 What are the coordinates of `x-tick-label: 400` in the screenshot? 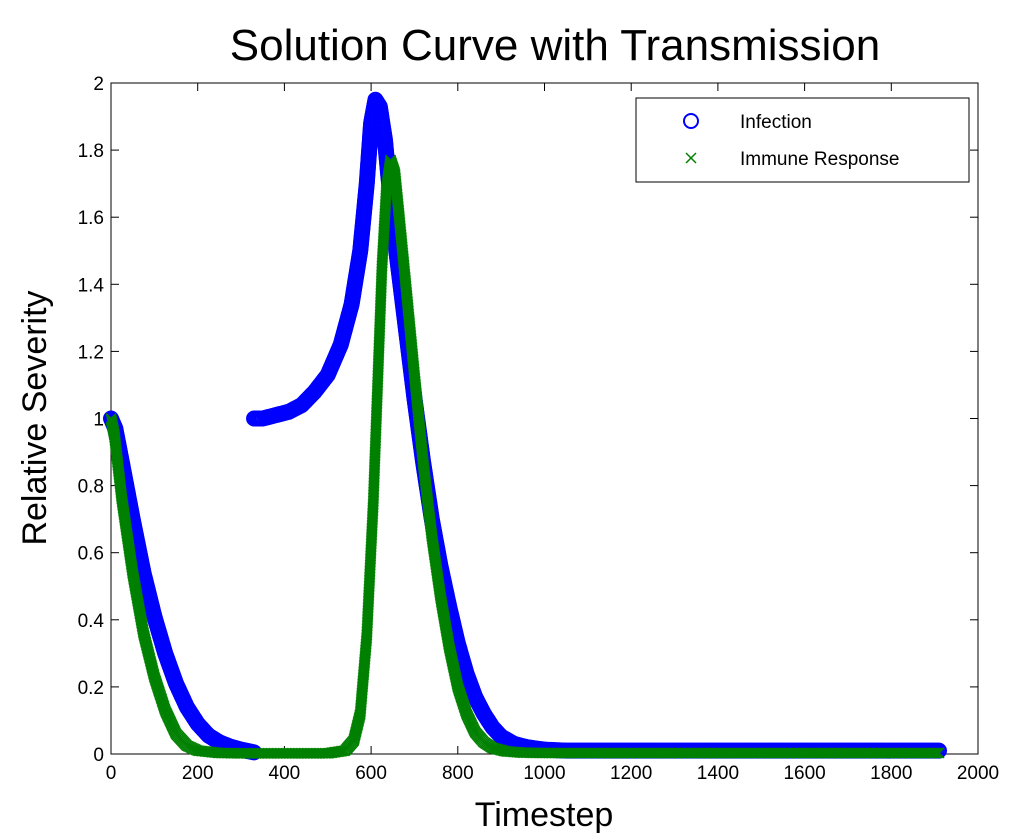 It's located at (285, 773).